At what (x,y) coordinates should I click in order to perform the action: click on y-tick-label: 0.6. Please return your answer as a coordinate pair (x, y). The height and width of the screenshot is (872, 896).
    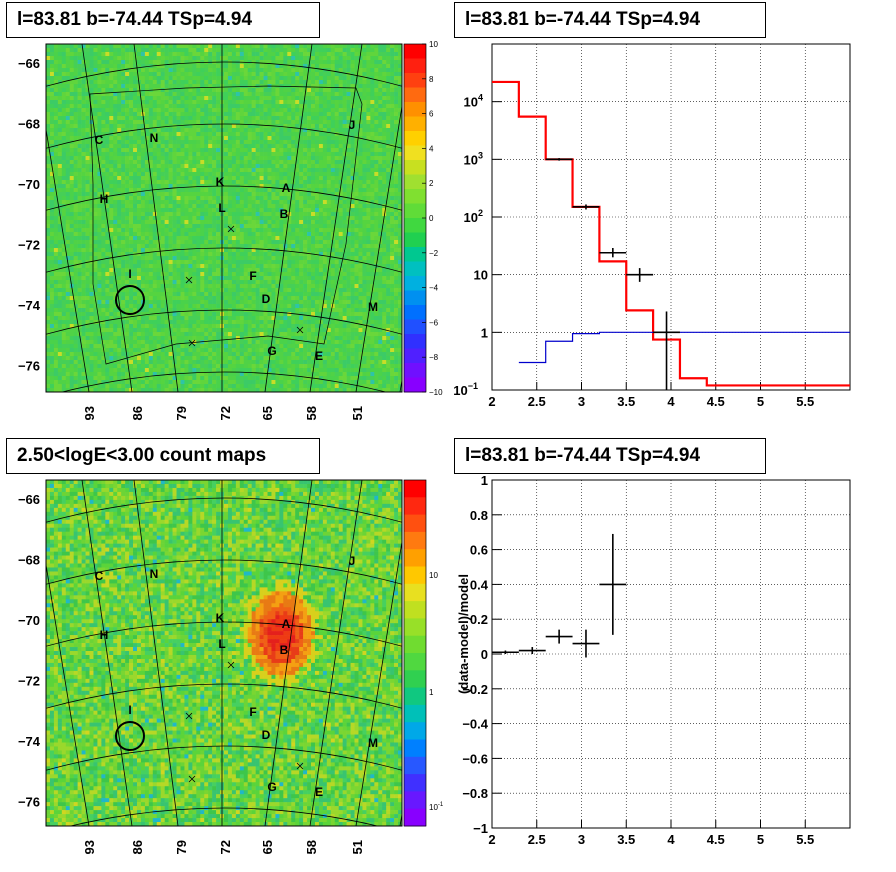
    Looking at the image, I should click on (479, 550).